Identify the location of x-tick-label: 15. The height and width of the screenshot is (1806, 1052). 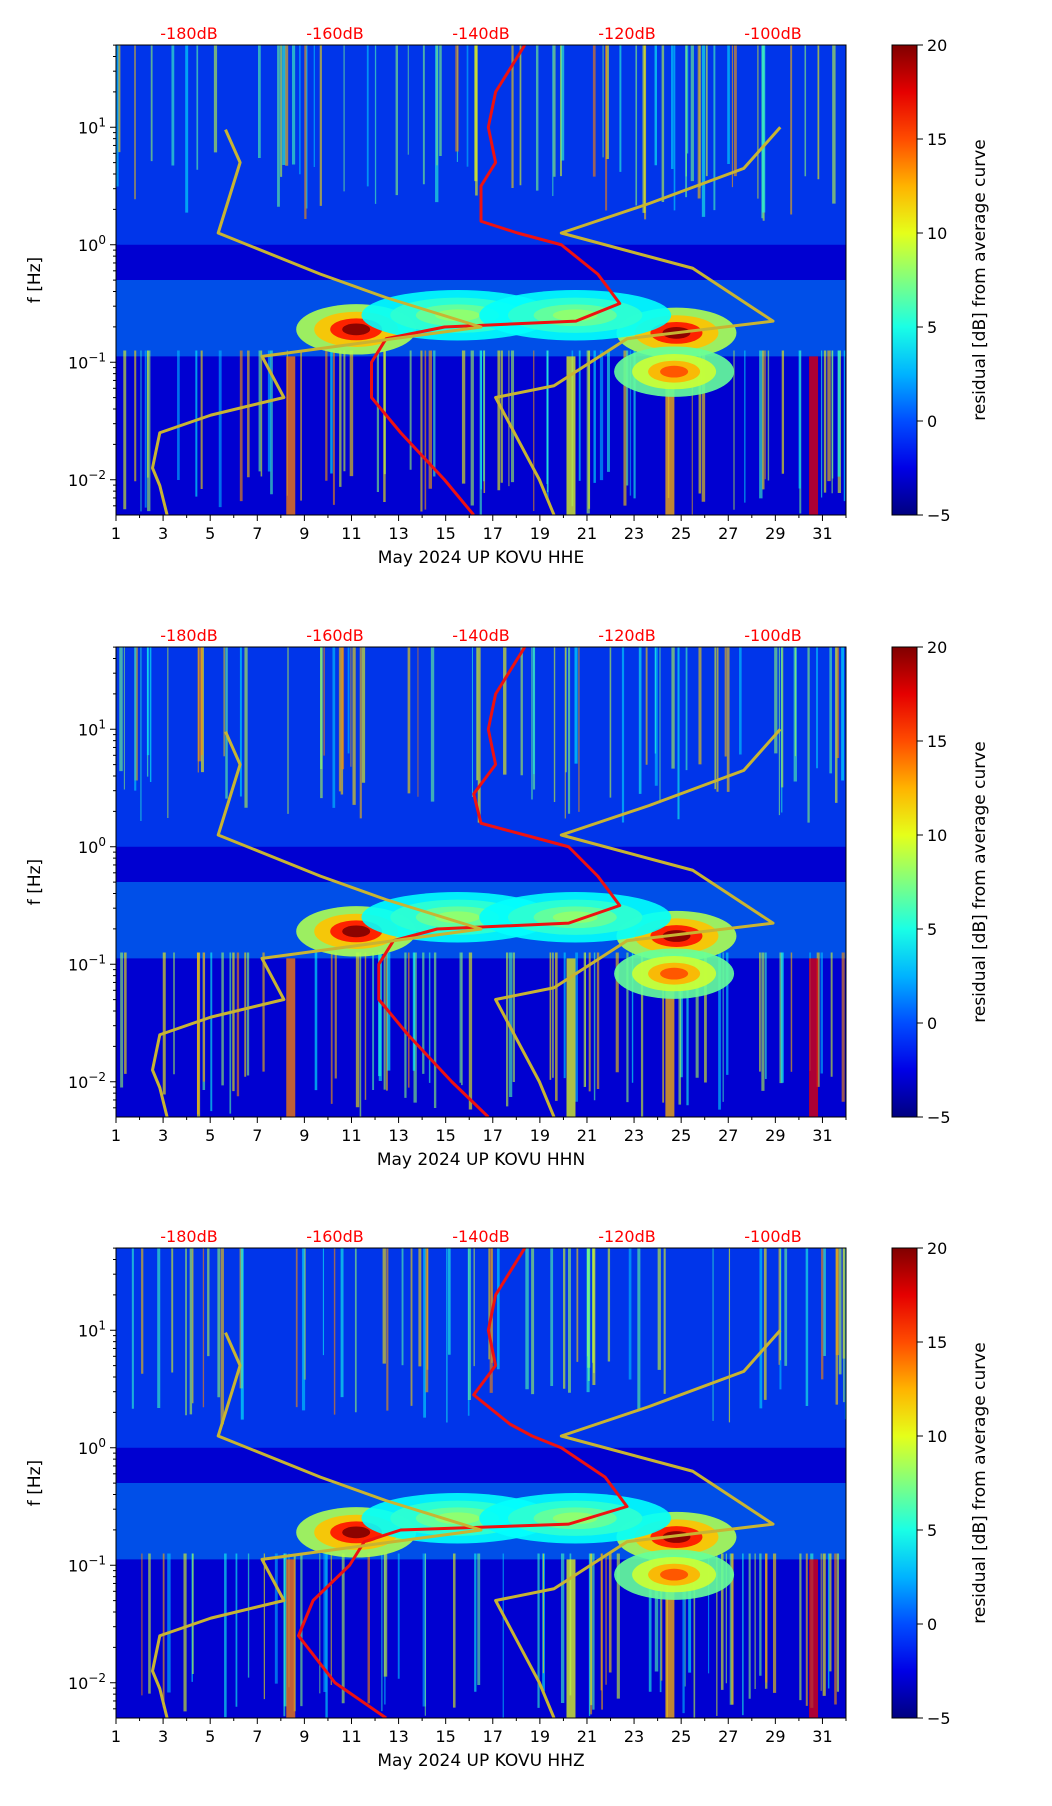
(445, 1135).